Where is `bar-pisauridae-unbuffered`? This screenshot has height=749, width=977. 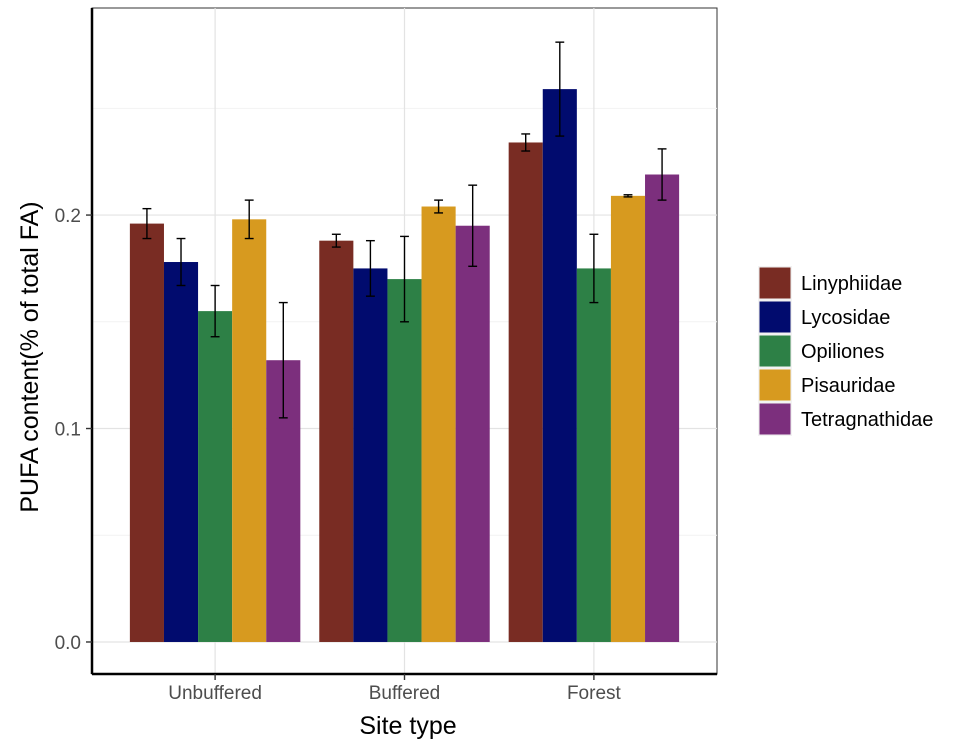 bar-pisauridae-unbuffered is located at coordinates (249, 430).